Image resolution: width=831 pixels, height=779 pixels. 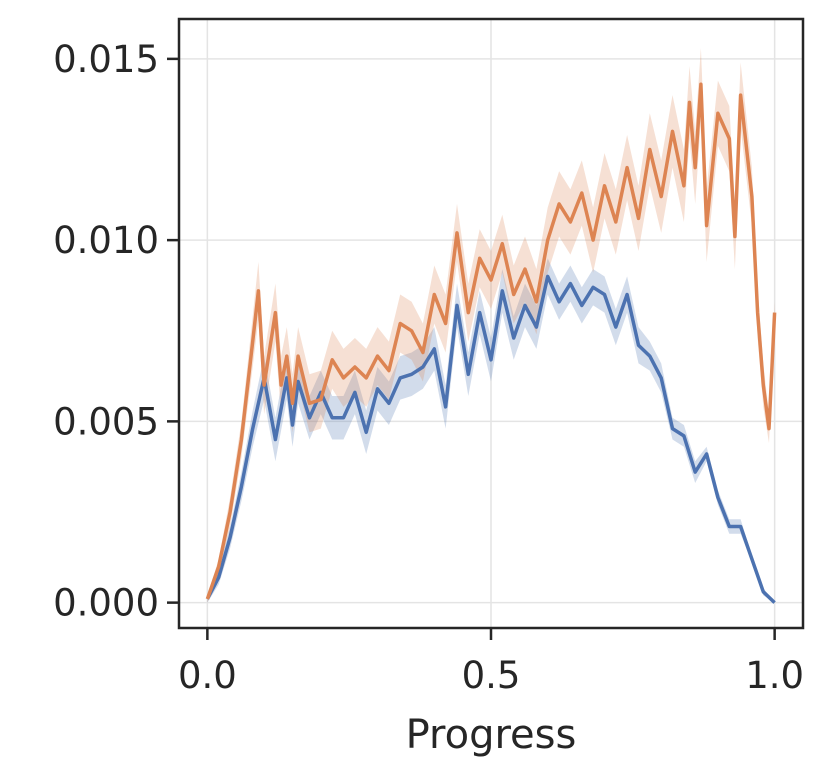 I want to click on x-tick-label-2: 1.0, so click(x=774, y=675).